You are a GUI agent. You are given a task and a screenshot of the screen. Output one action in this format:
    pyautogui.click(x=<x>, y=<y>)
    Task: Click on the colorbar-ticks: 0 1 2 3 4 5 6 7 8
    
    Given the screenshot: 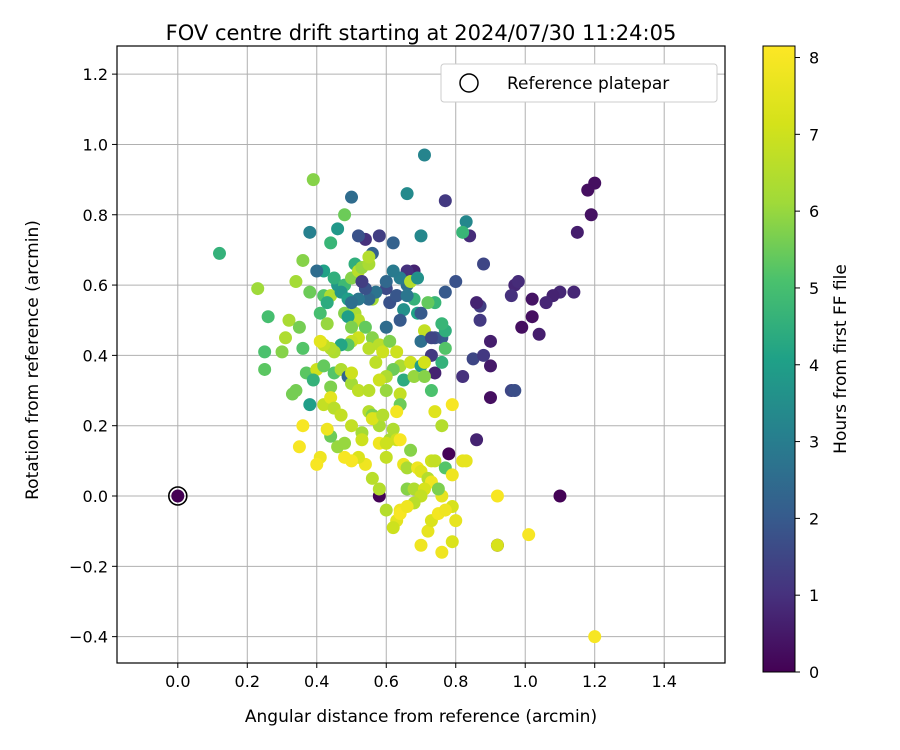 What is the action you would take?
    pyautogui.click(x=807, y=365)
    